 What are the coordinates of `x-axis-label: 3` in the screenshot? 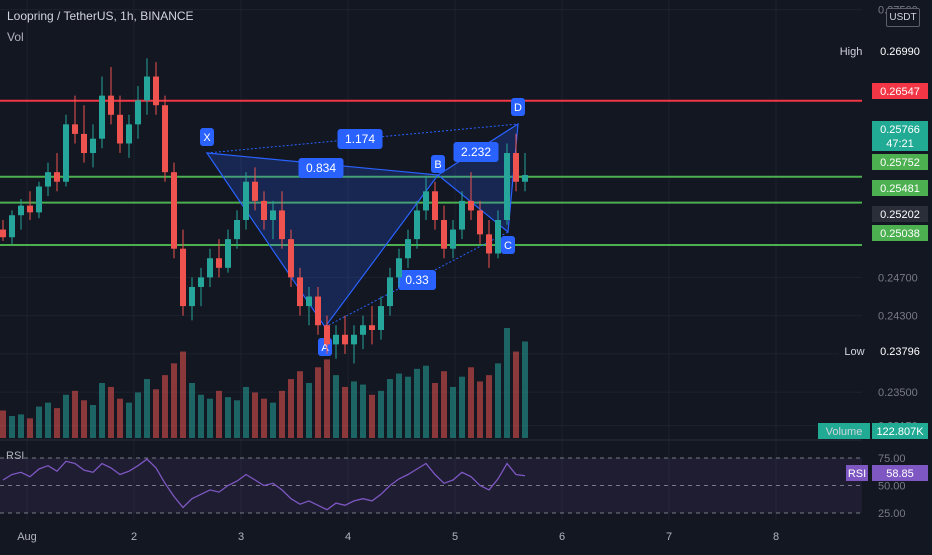 It's located at (241, 537).